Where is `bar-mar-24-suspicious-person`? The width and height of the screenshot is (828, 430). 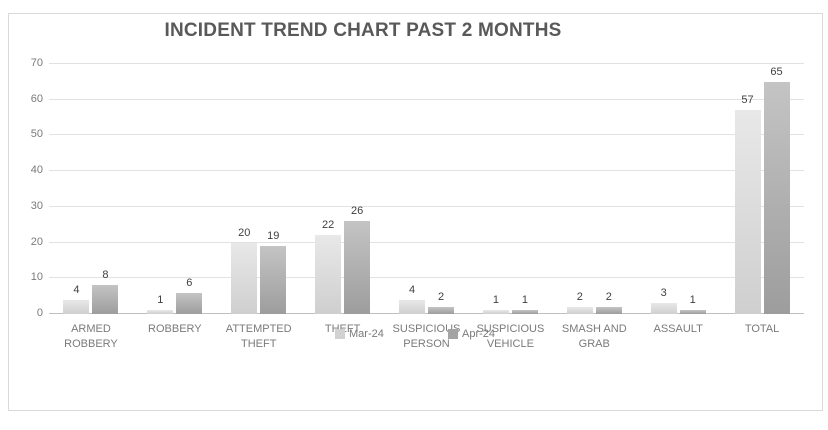 bar-mar-24-suspicious-person is located at coordinates (412, 306).